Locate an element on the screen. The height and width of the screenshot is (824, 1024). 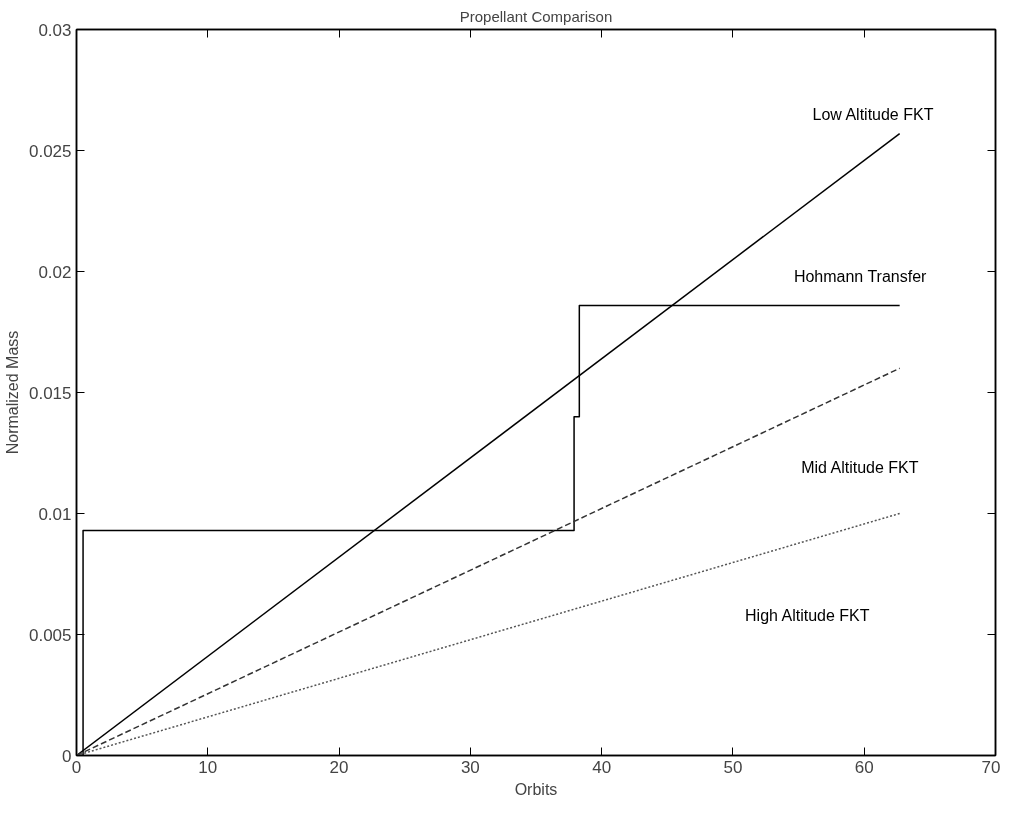
y-tick-label: 0.01 is located at coordinates (55, 514).